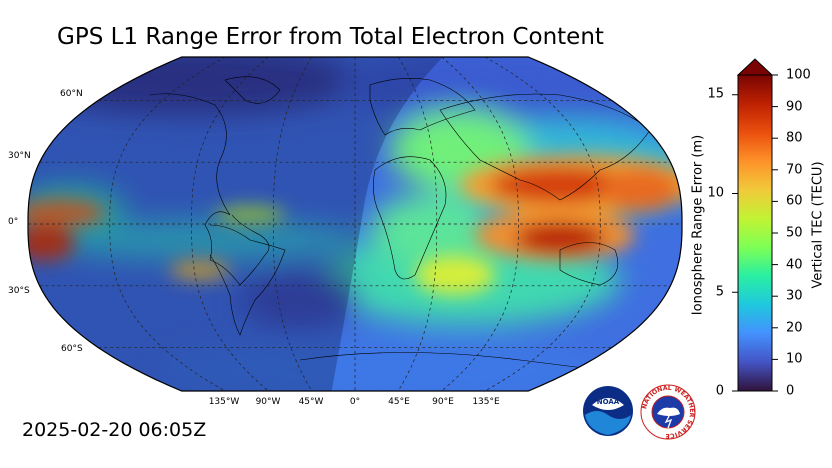  I want to click on lat-label-30n: 30°N, so click(19, 156).